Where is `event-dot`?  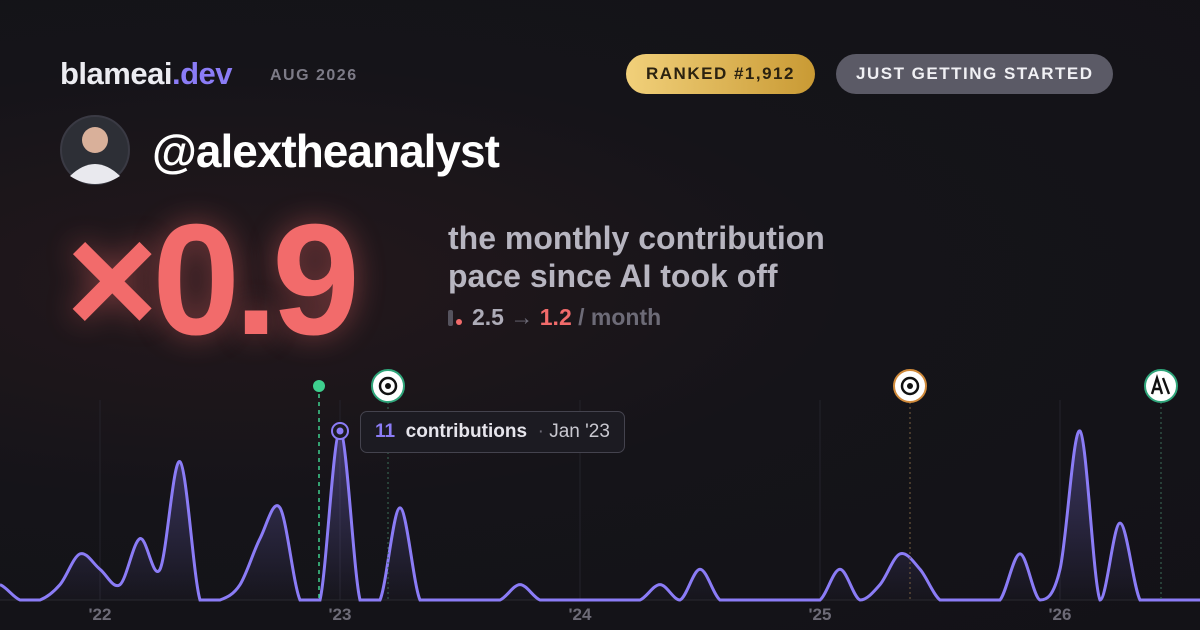
event-dot is located at coordinates (319, 386).